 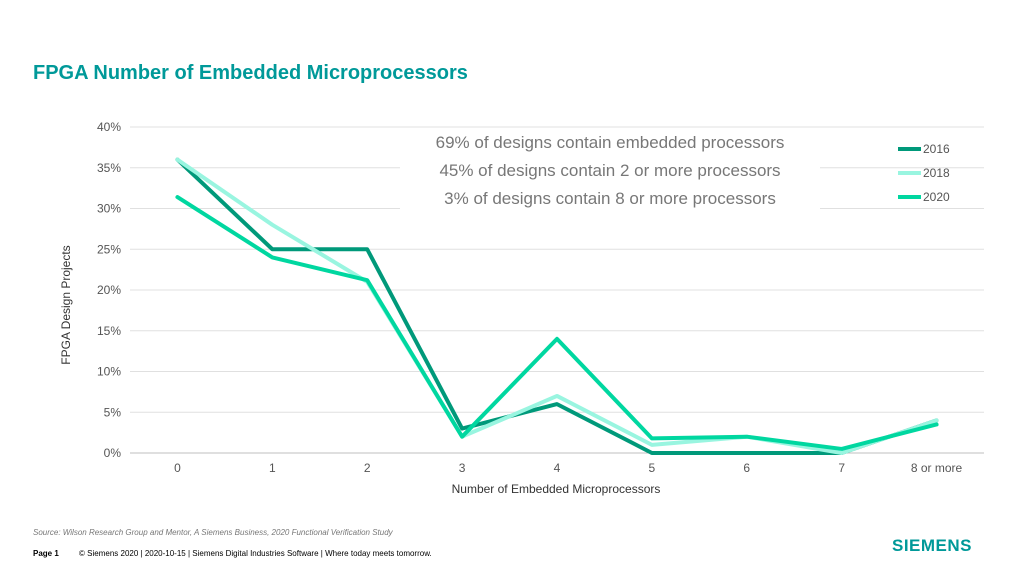 I want to click on legend-label: 2016, so click(x=936, y=149).